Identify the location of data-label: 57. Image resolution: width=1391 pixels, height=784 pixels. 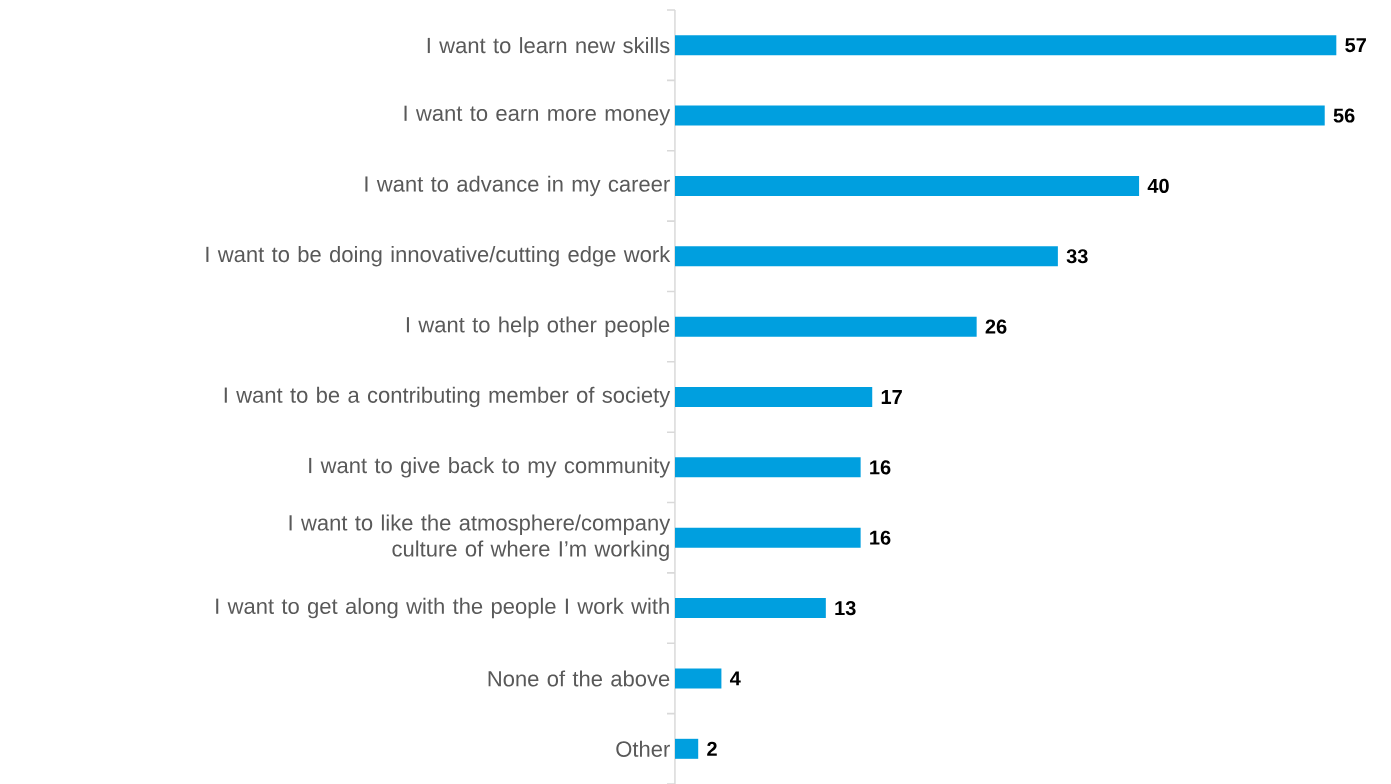
(1355, 45).